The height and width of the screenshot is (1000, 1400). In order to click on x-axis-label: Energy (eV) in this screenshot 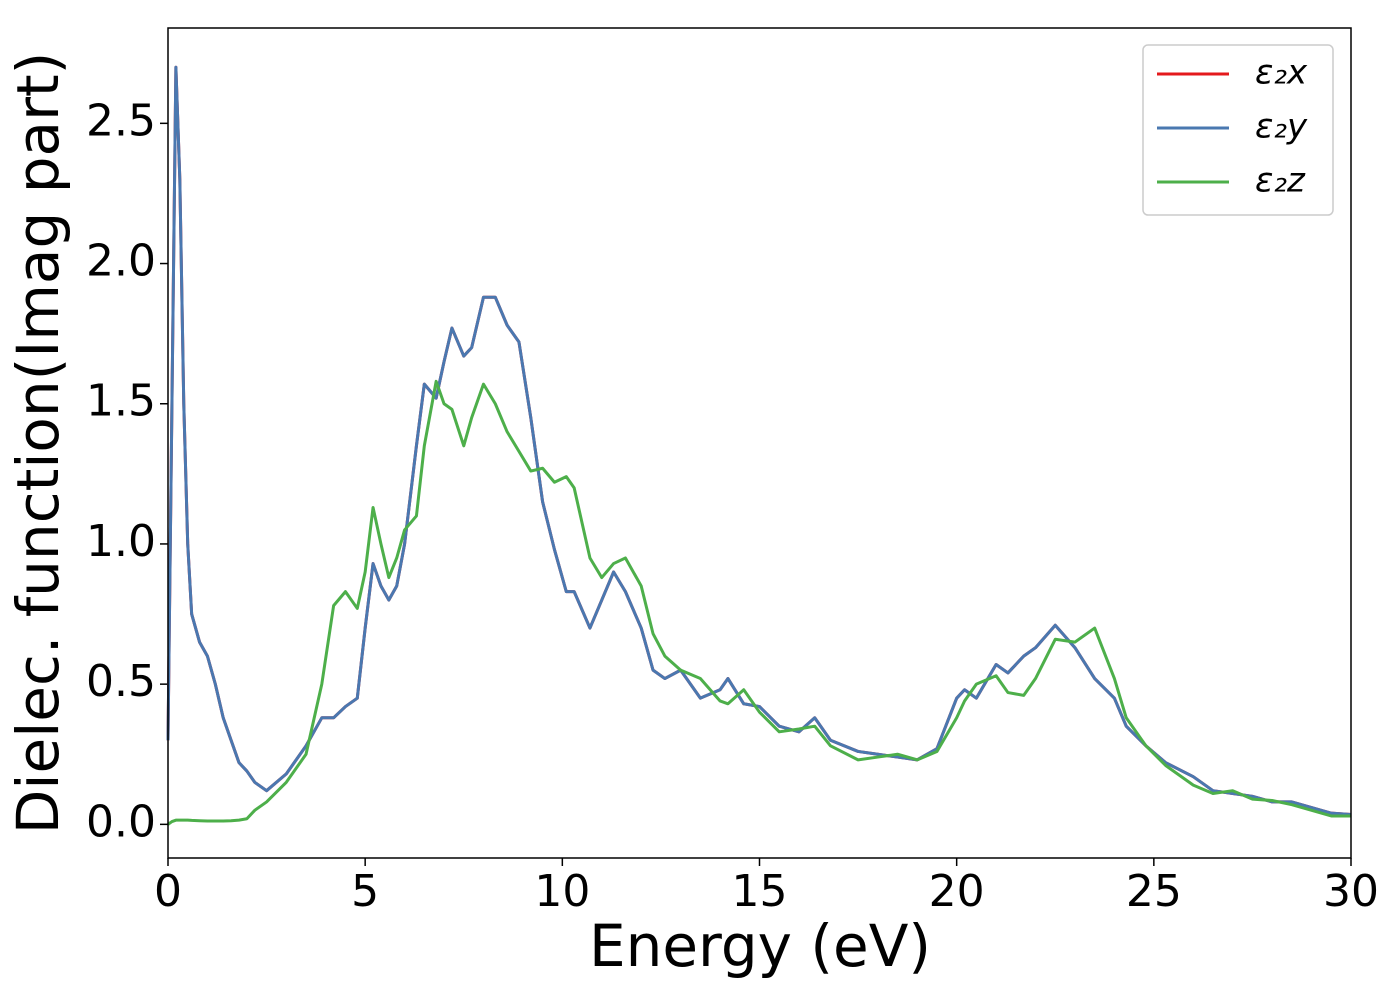, I will do `click(760, 946)`.